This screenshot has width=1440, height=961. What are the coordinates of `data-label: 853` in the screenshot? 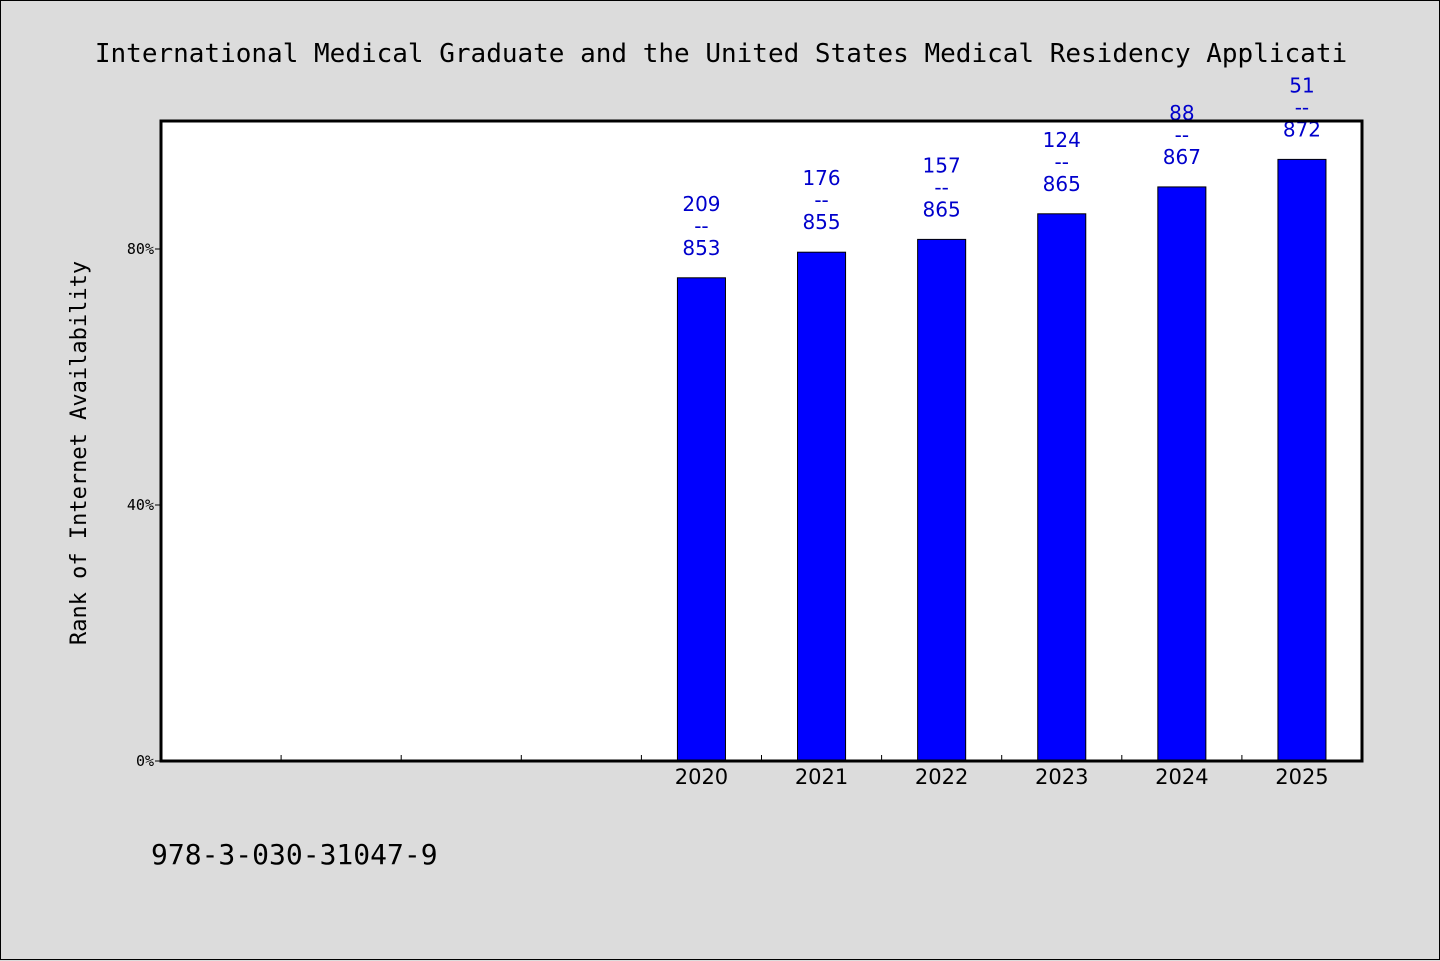 It's located at (701, 248).